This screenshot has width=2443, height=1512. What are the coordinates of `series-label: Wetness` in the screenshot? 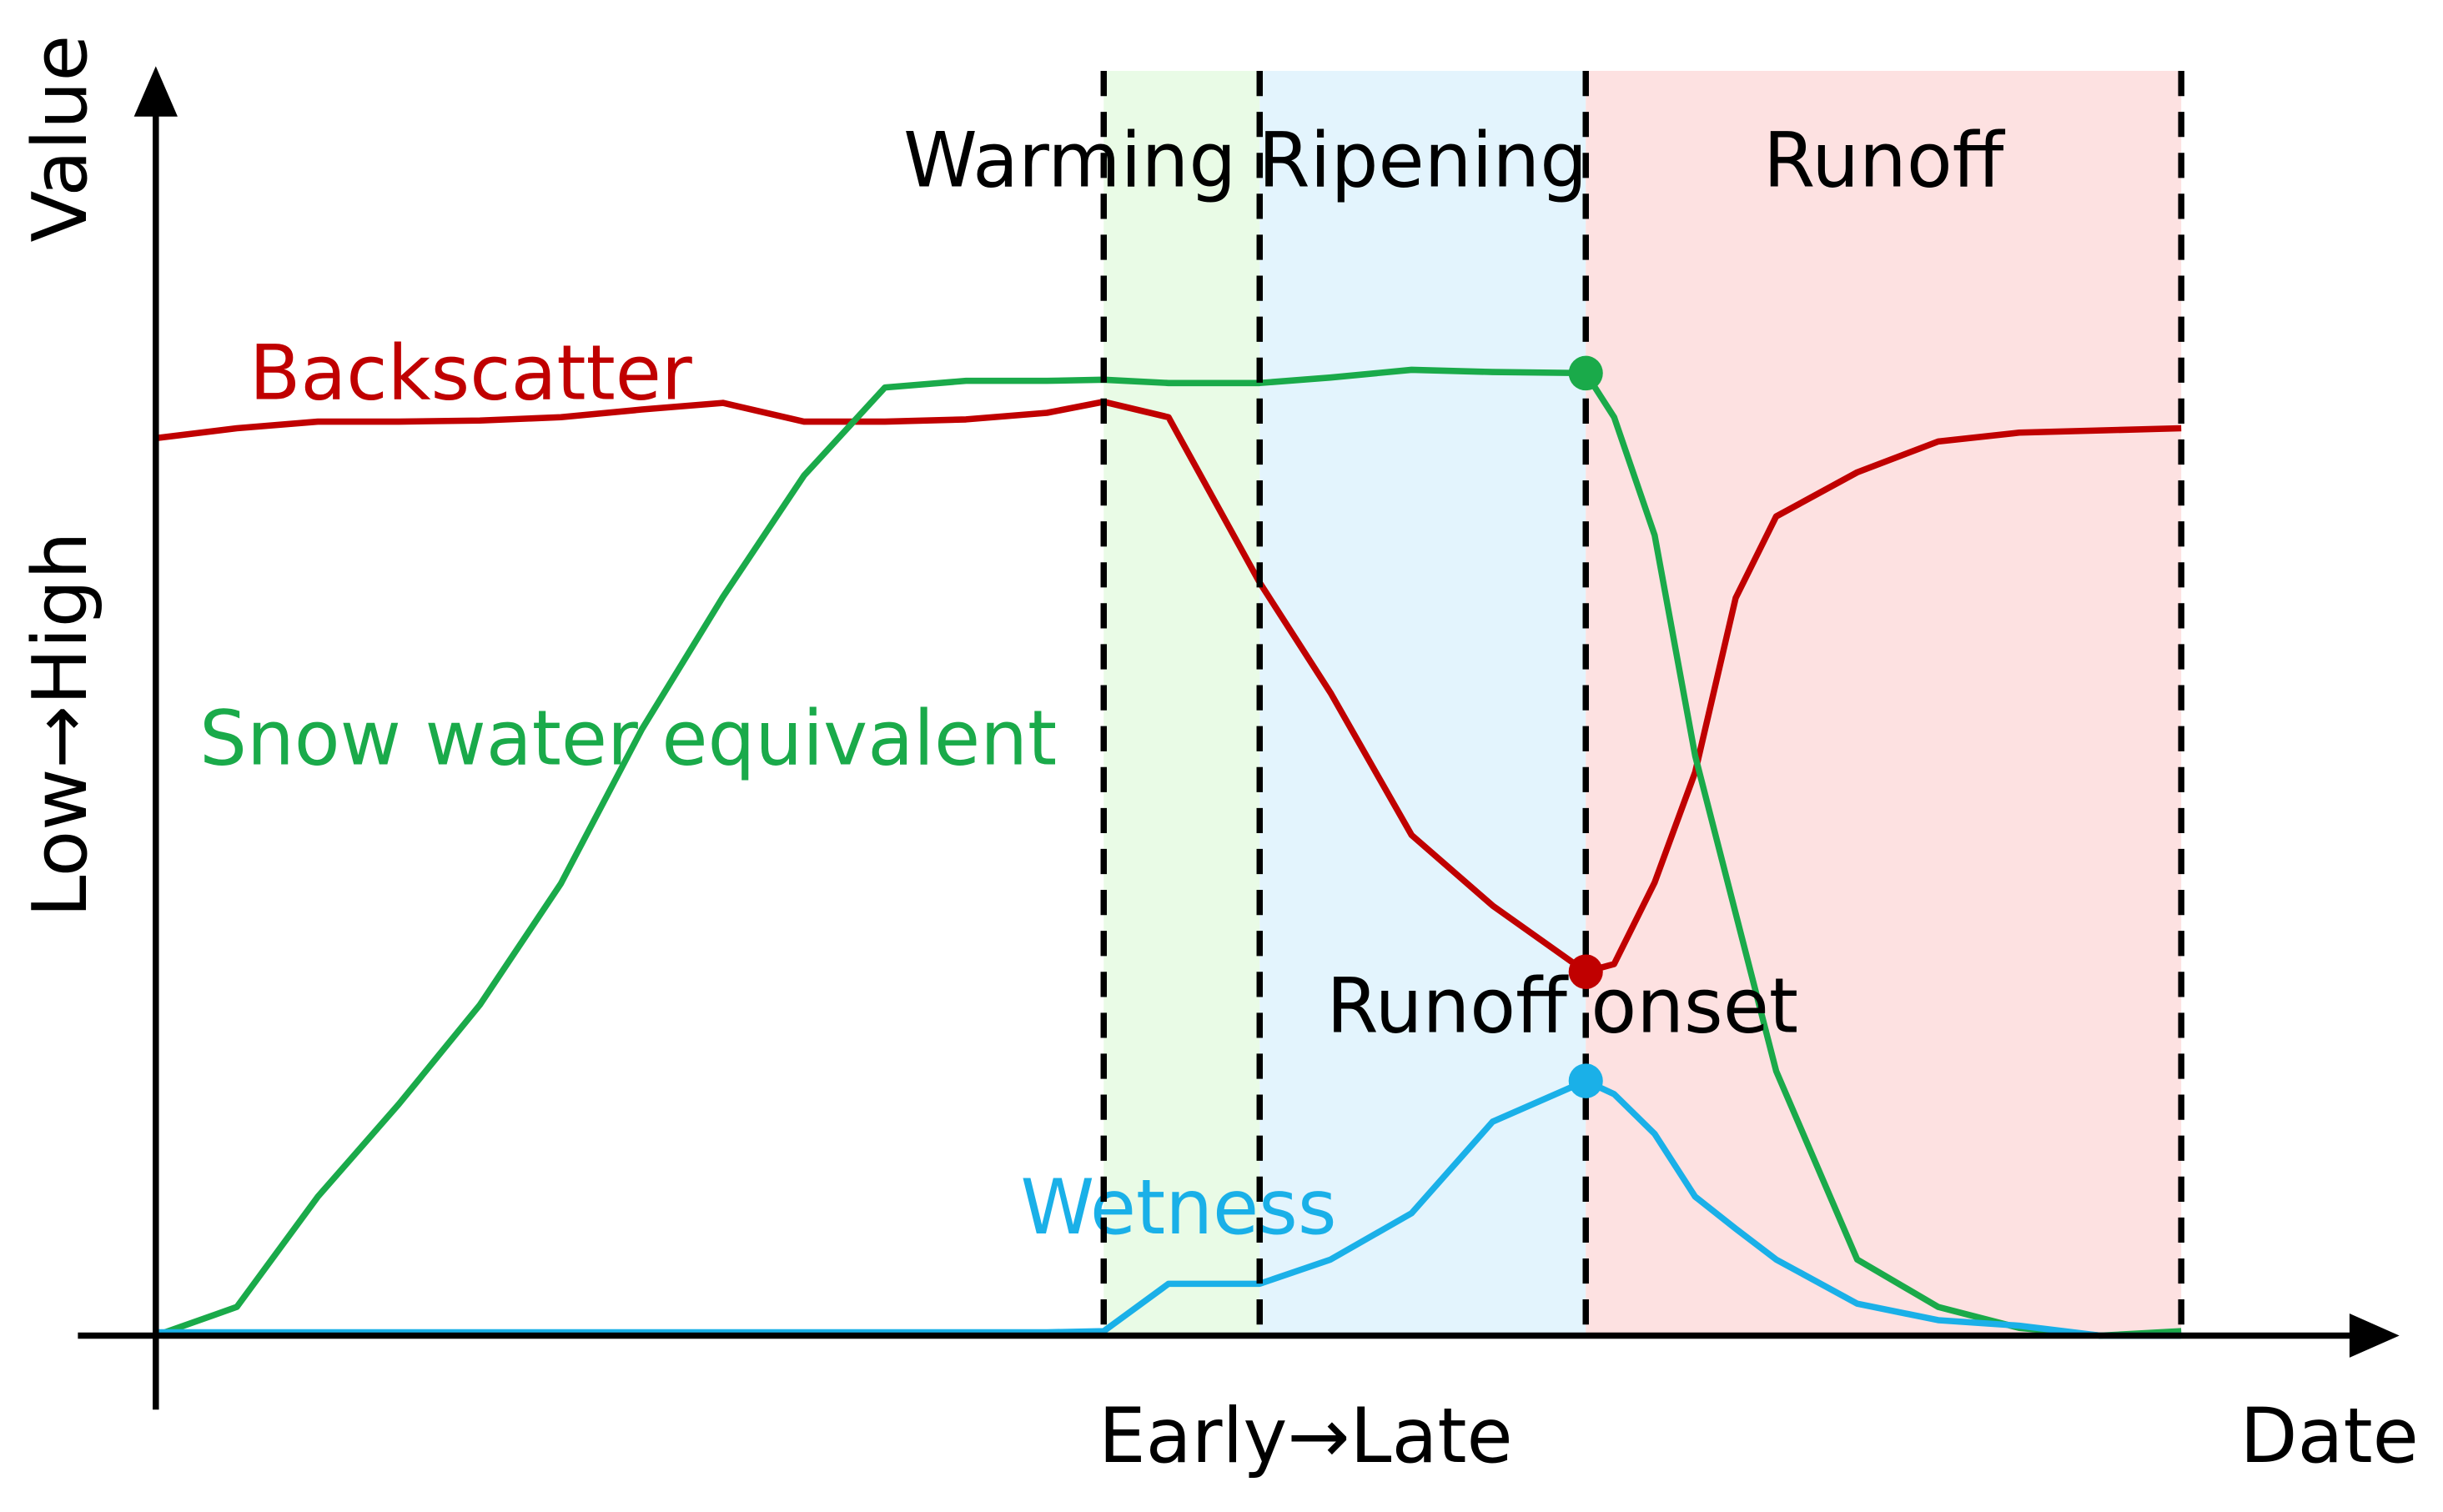 It's located at (1179, 1209).